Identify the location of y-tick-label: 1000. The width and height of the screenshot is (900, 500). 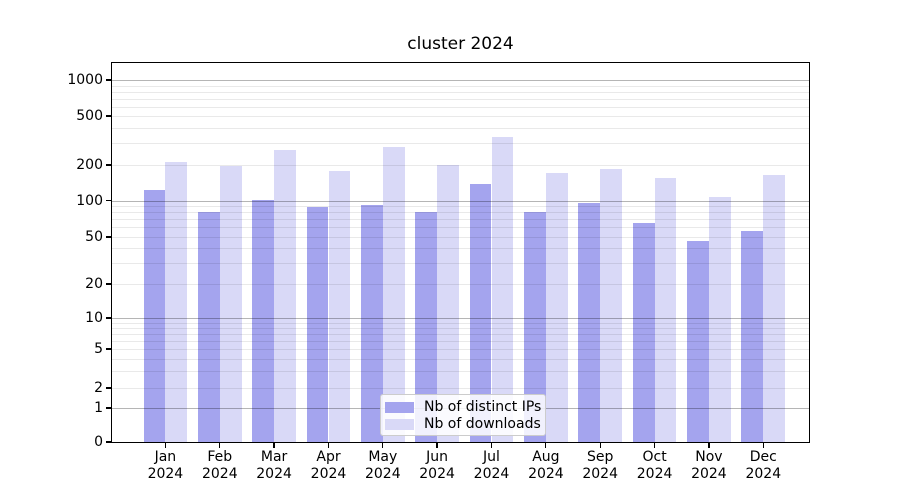
(85, 80).